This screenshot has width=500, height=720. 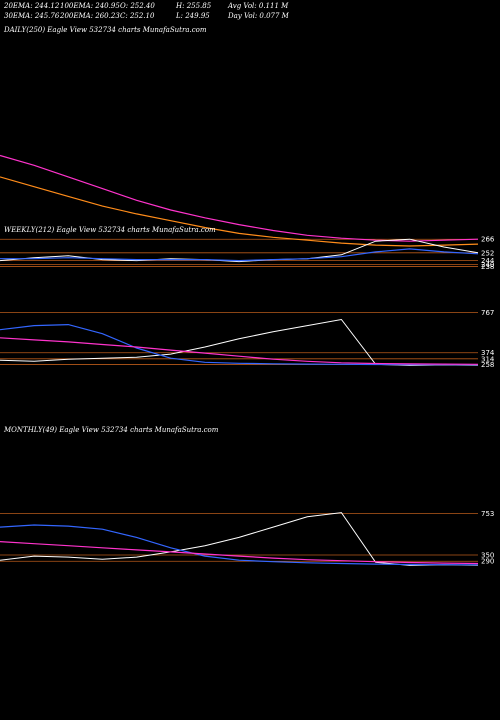 I want to click on stat-ema200: 200EMA: 260.23, so click(x=90, y=16).